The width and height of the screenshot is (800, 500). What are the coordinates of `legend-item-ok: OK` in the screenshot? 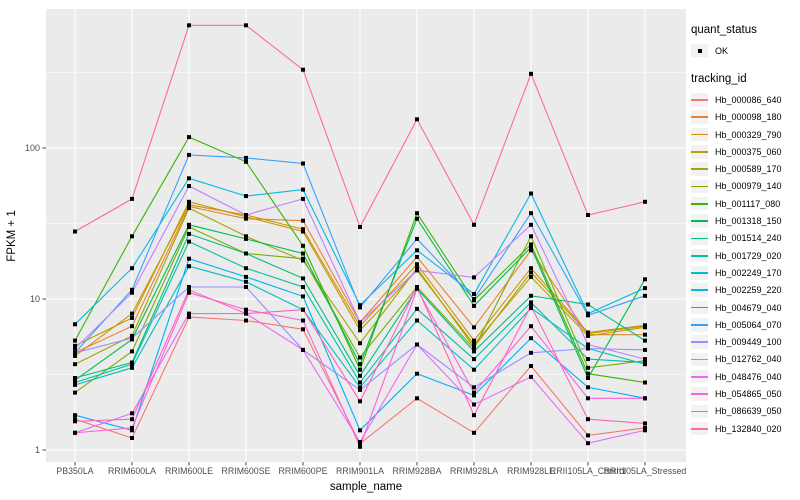 It's located at (745, 50).